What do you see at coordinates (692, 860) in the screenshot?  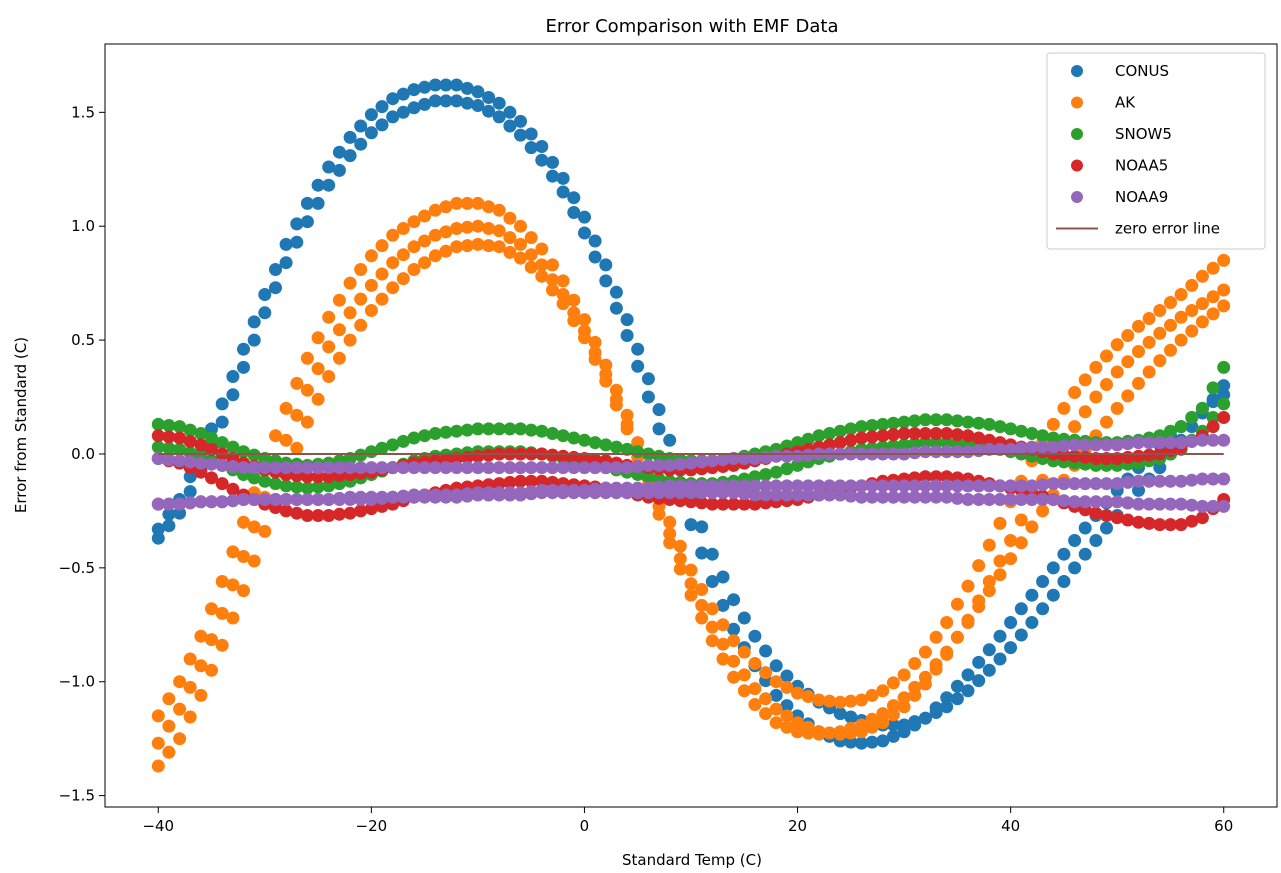 I see `x-axis-label: Standard Temp (C)` at bounding box center [692, 860].